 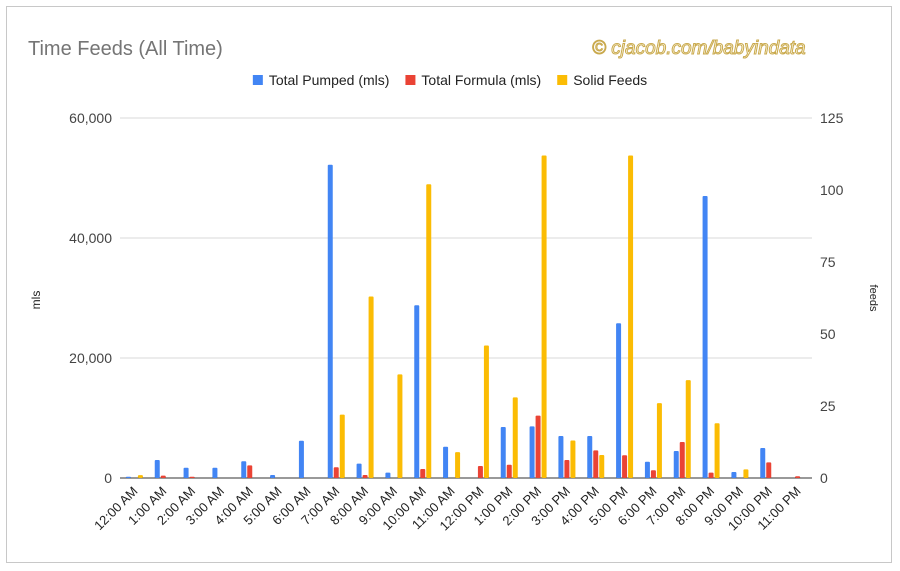 I want to click on y-tick-label: 40,000, so click(x=90, y=238).